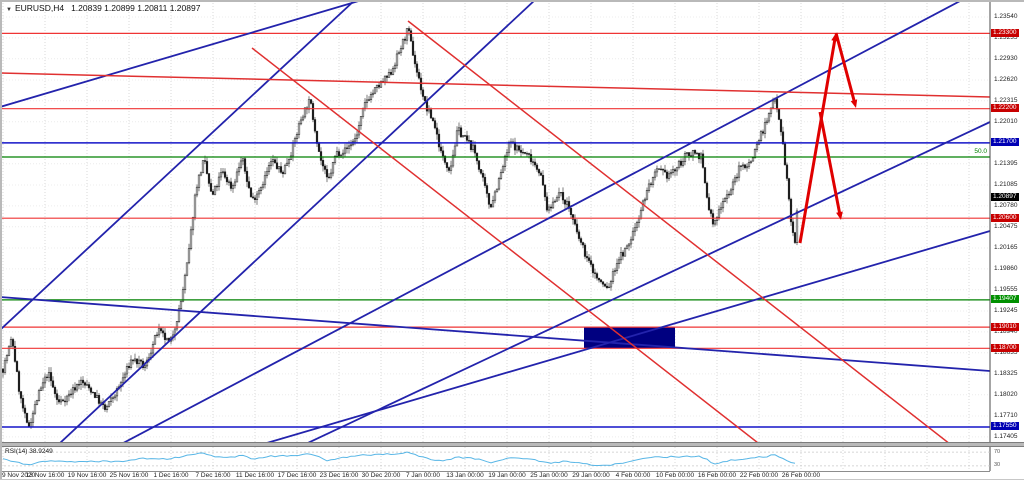 The width and height of the screenshot is (1024, 480). What do you see at coordinates (297, 475) in the screenshot?
I see `date-label: 17 Dec 16:00` at bounding box center [297, 475].